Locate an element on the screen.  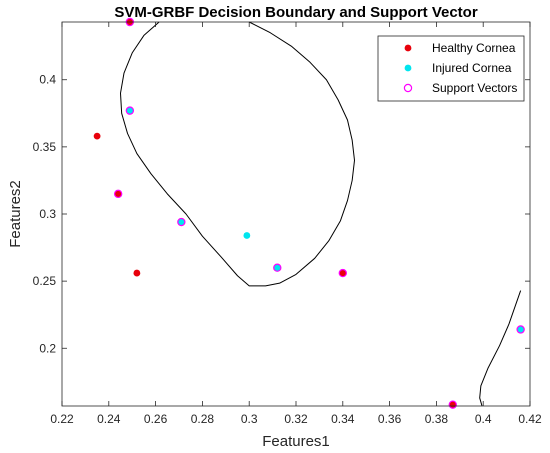
y-tick-label: 0.3 is located at coordinates (47, 214).